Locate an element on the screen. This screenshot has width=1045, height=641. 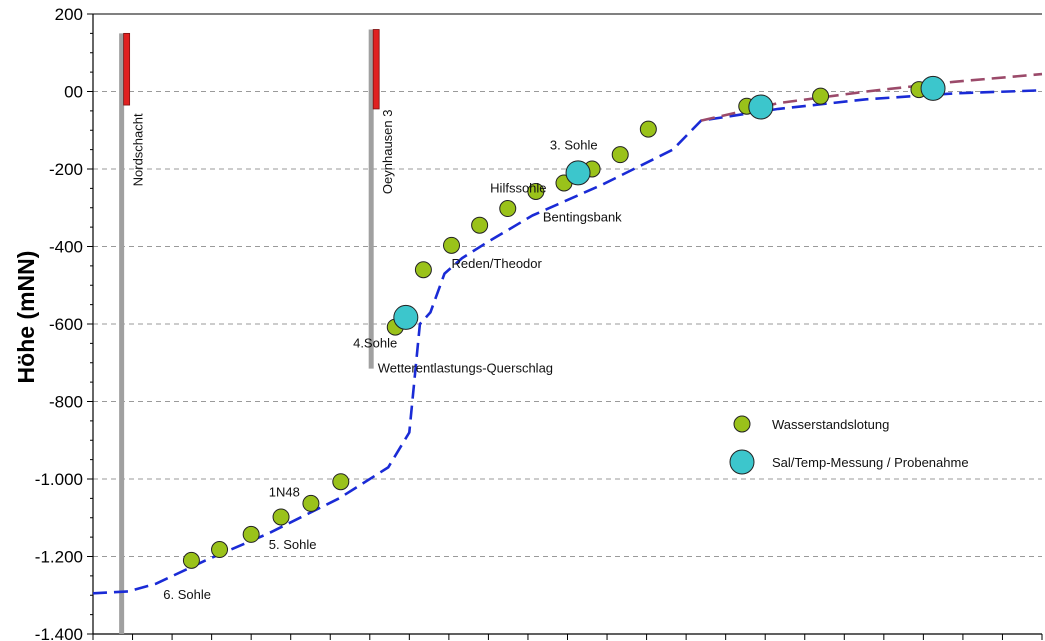
legend-label: Wasserstandslotung is located at coordinates (830, 424).